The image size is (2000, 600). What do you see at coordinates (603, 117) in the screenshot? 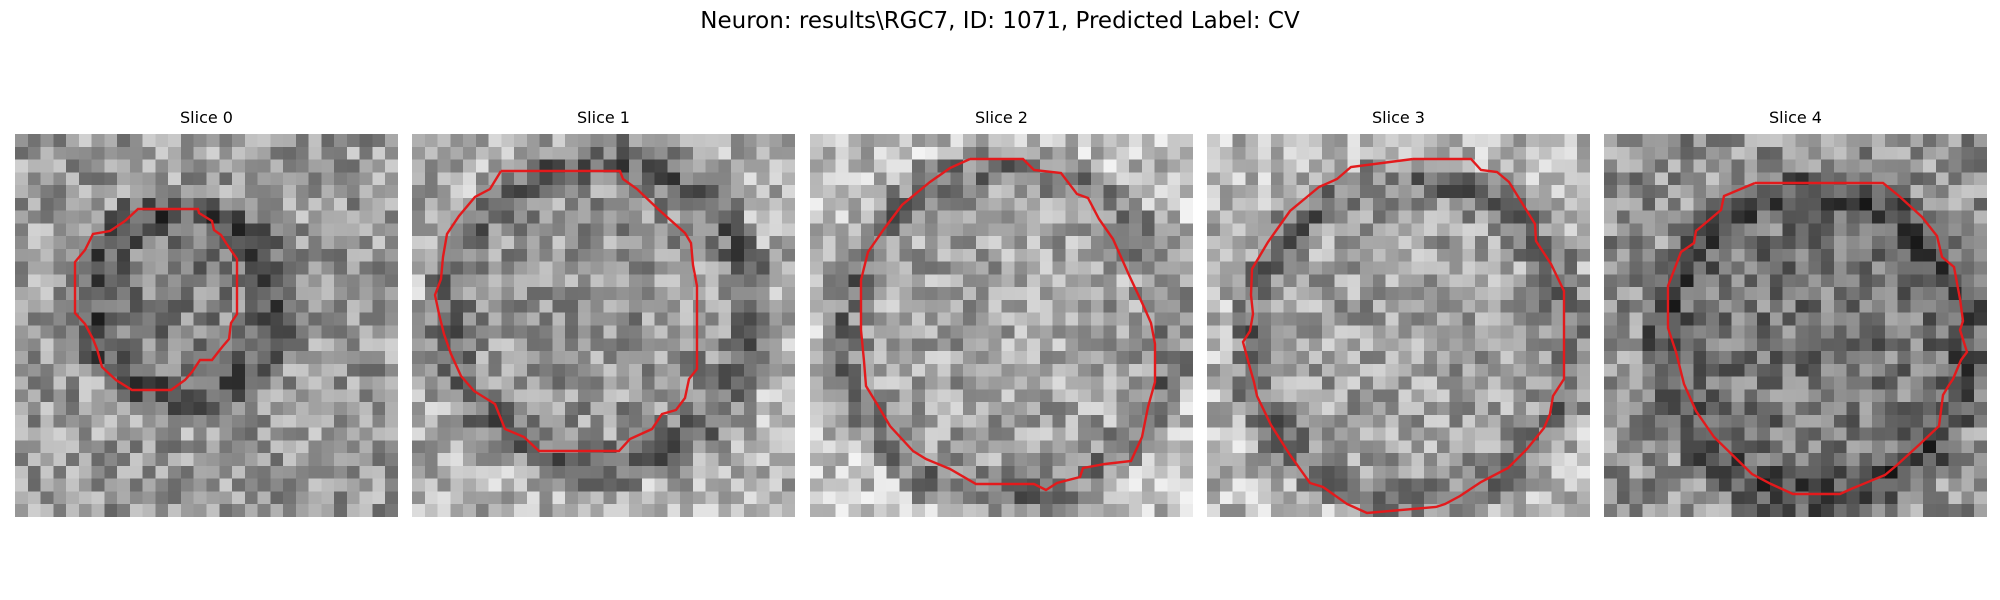
I see `slice-title-1: Slice 1` at bounding box center [603, 117].